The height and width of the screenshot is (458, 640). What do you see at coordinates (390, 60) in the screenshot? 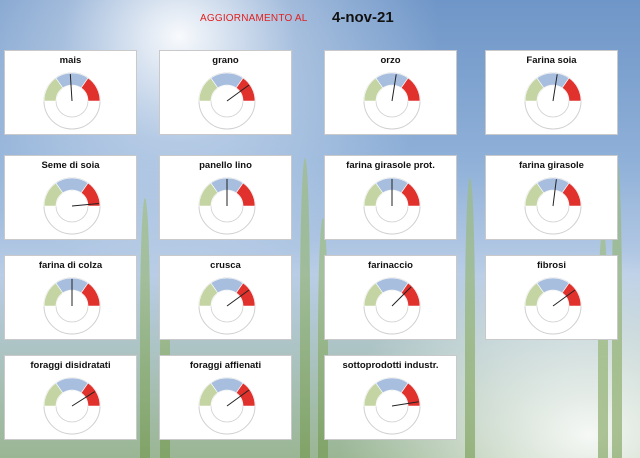
I see `gauge-title: orzo` at bounding box center [390, 60].